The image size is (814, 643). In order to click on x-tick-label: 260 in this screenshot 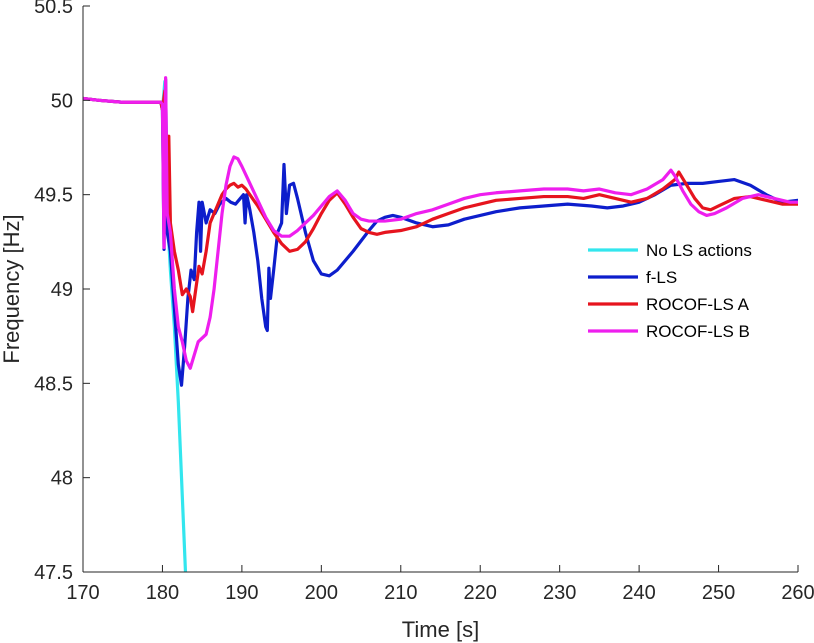, I will do `click(797, 593)`.